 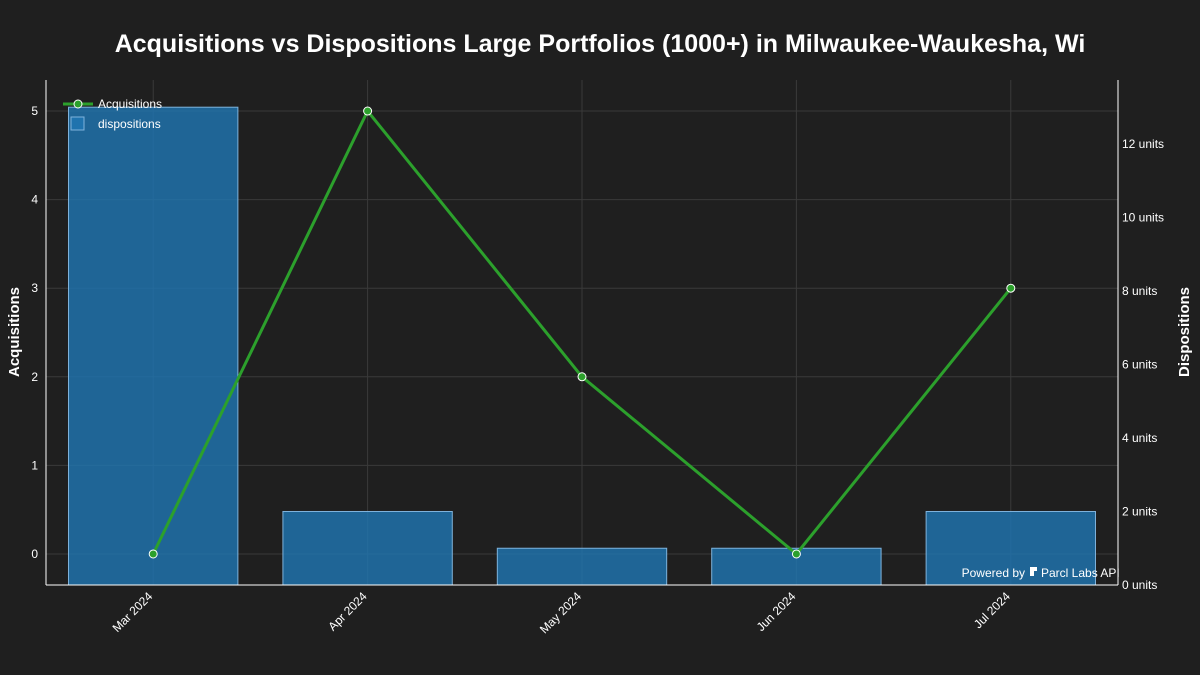 What do you see at coordinates (78, 104) in the screenshot?
I see `legend-acquisitions-swatch-marker` at bounding box center [78, 104].